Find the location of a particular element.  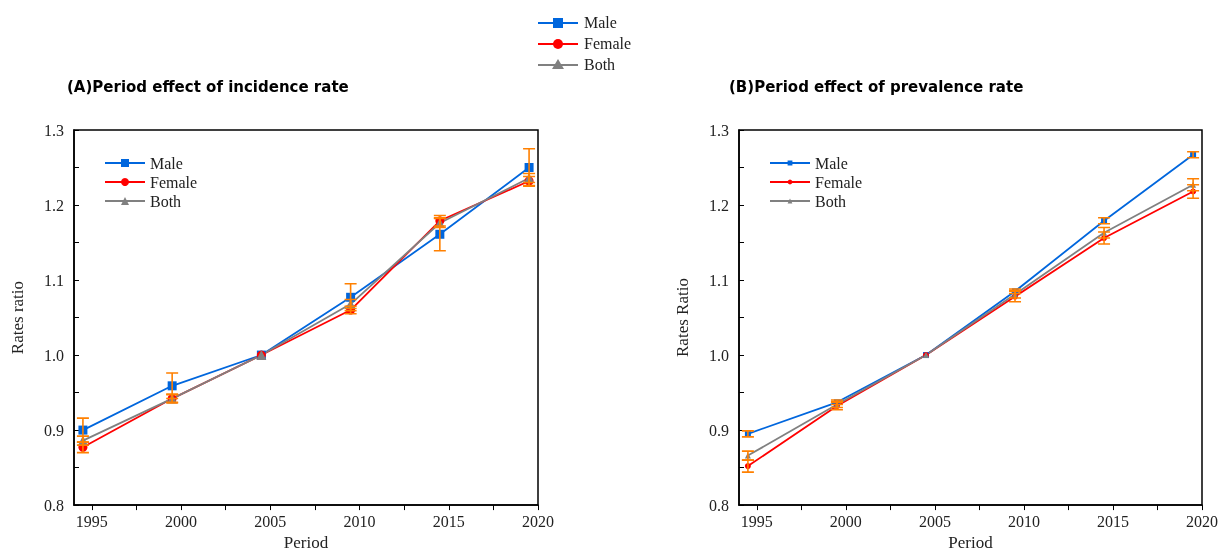

figure-legend: Male Female Both is located at coordinates (585, 43).